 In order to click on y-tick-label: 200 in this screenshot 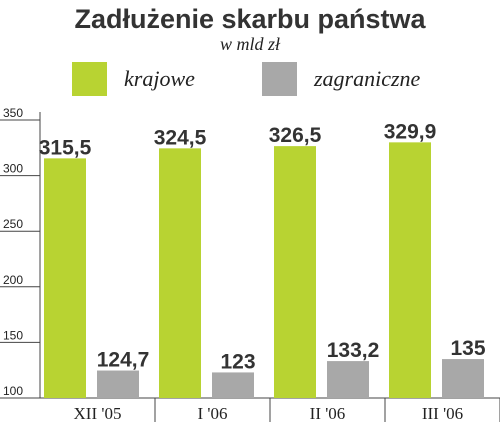, I will do `click(13, 280)`.